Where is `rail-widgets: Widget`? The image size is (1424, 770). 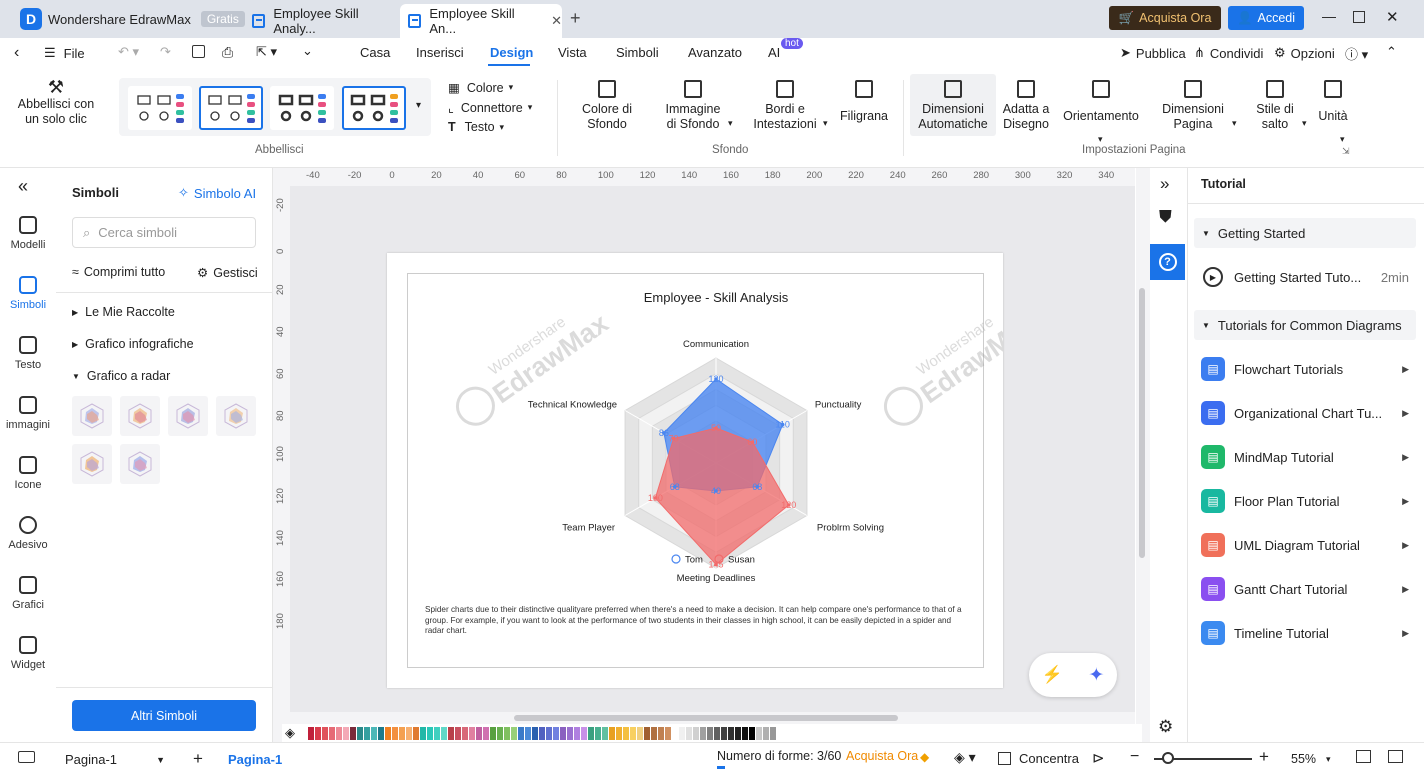
rail-widgets: Widget is located at coordinates (28, 653).